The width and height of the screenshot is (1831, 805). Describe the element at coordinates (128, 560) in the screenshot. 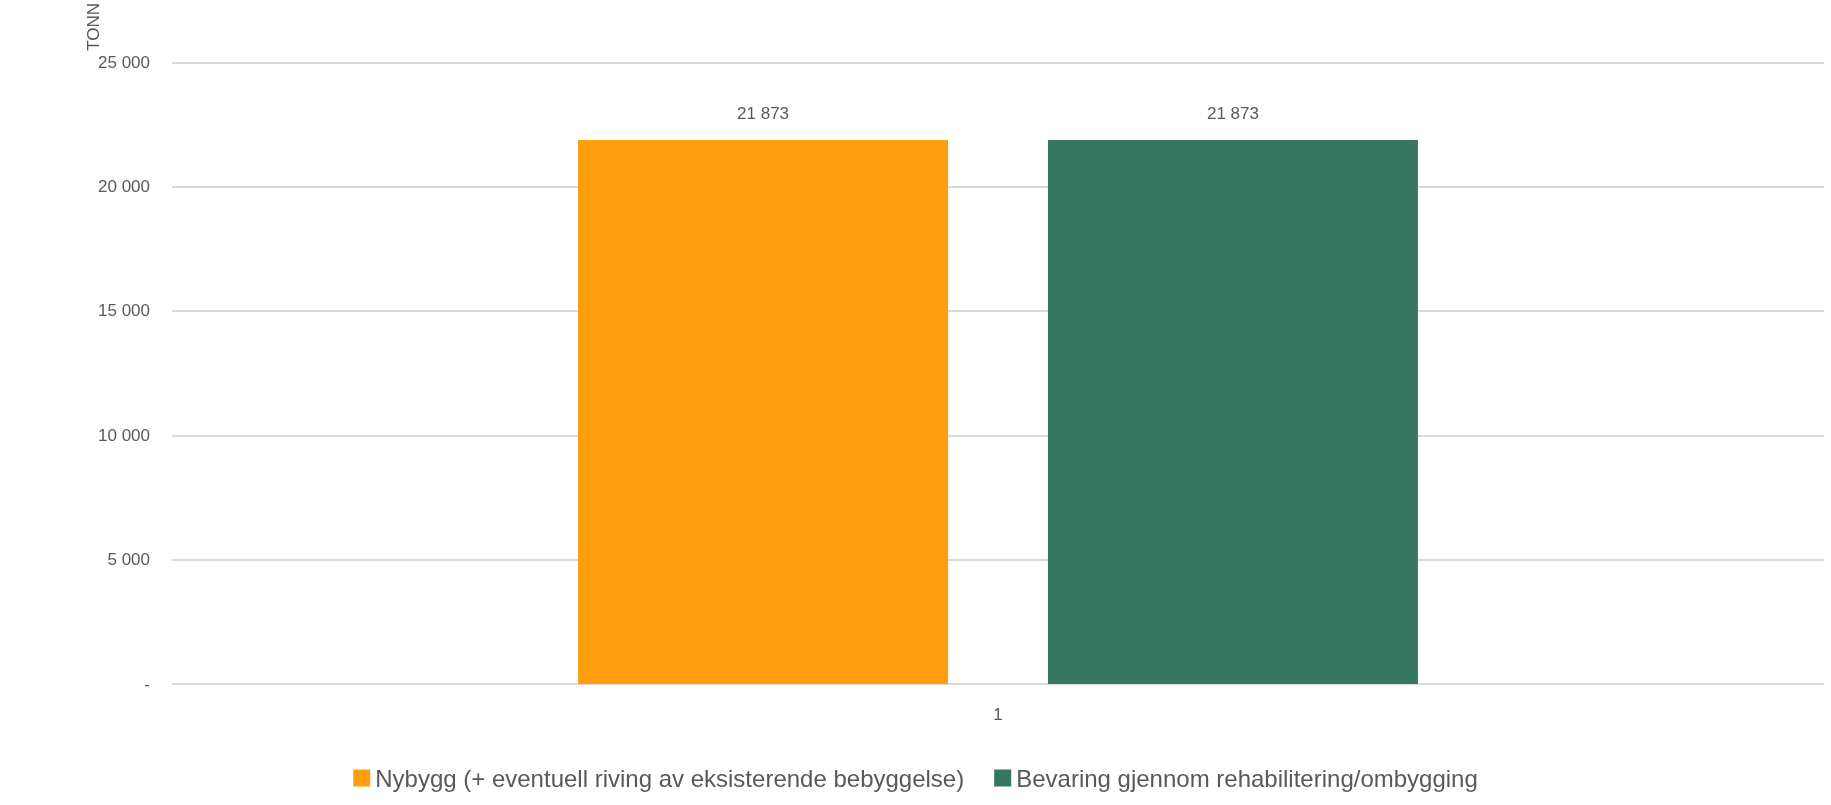

I see `y-tick-label: 5 000` at that location.